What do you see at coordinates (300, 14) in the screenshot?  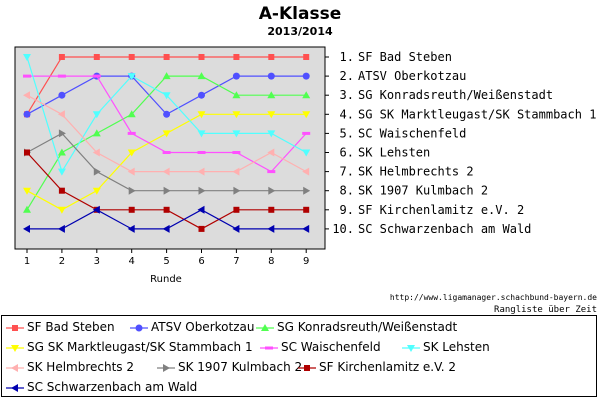 I see `chart-title: A-Klasse` at bounding box center [300, 14].